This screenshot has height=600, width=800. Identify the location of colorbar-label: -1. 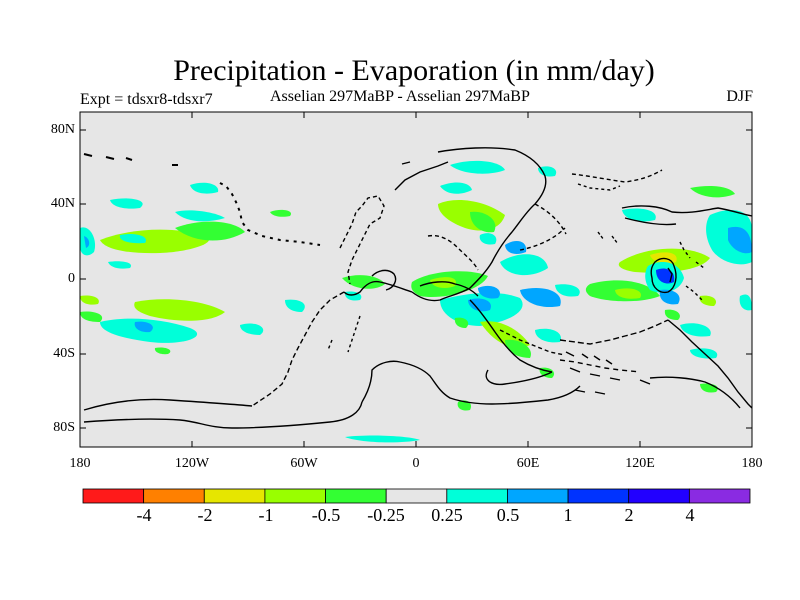
(266, 515).